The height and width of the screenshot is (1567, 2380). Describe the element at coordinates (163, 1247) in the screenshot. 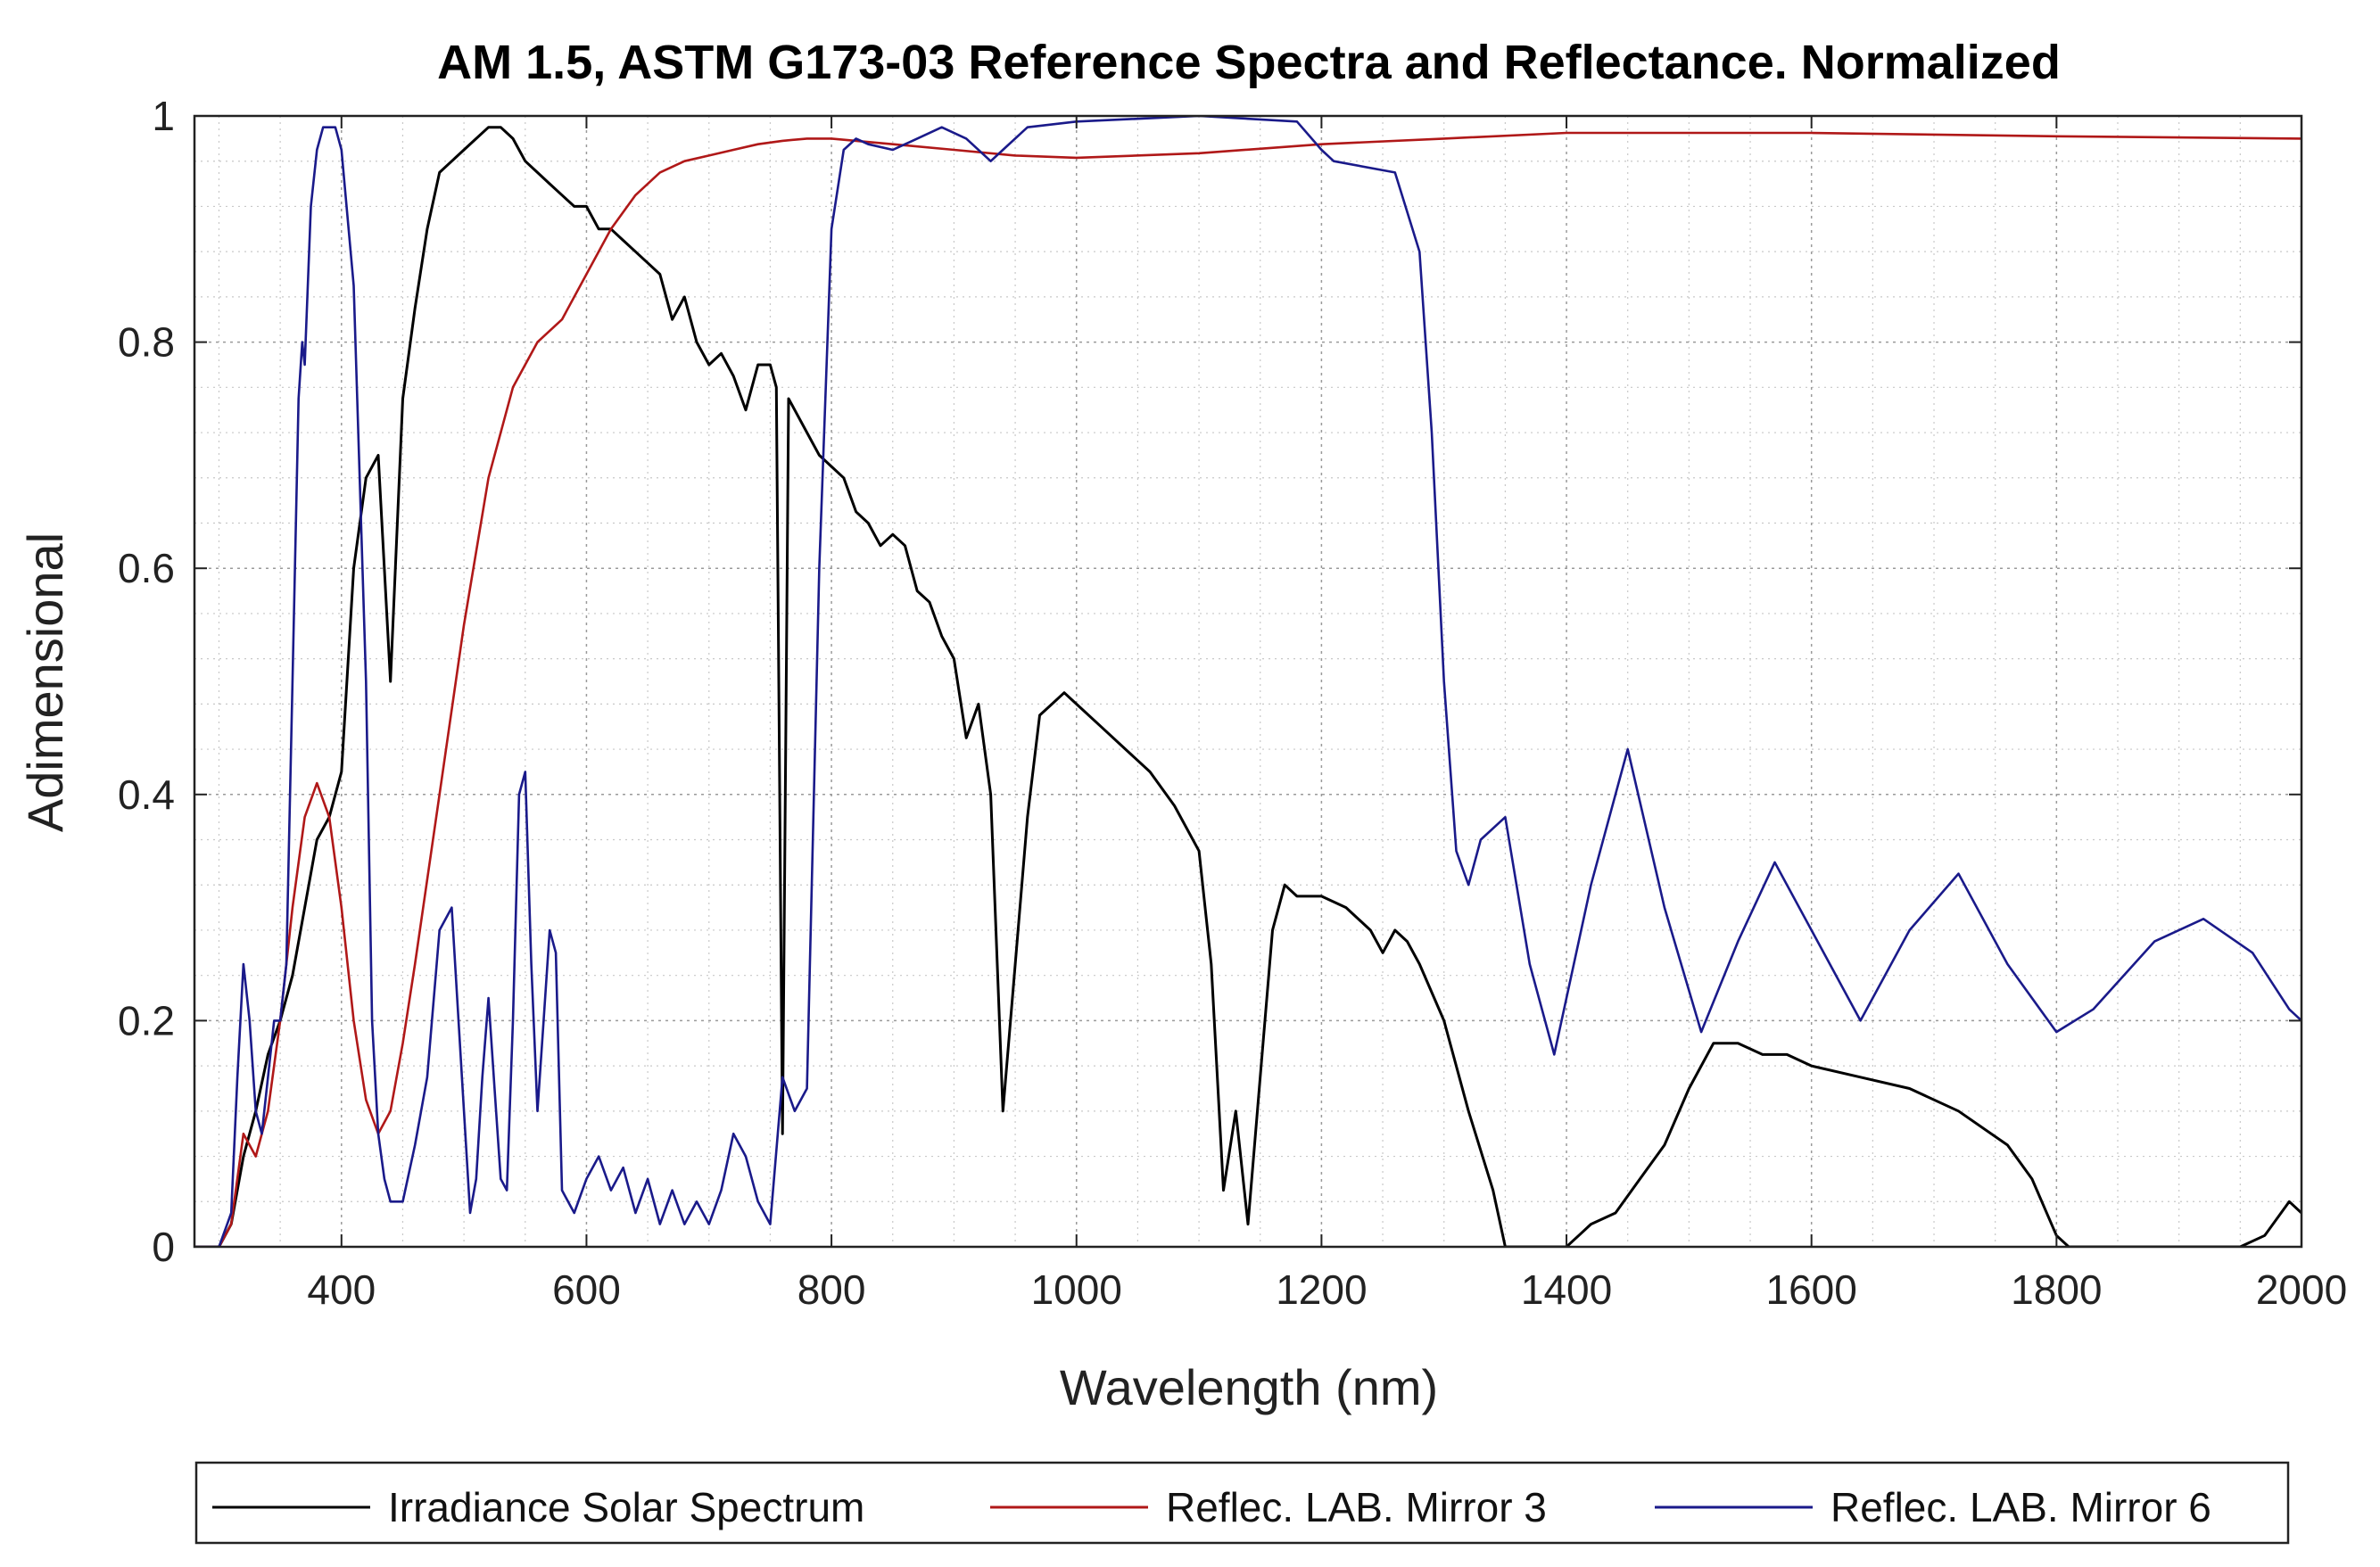

I see `y-tick-label: 0` at that location.